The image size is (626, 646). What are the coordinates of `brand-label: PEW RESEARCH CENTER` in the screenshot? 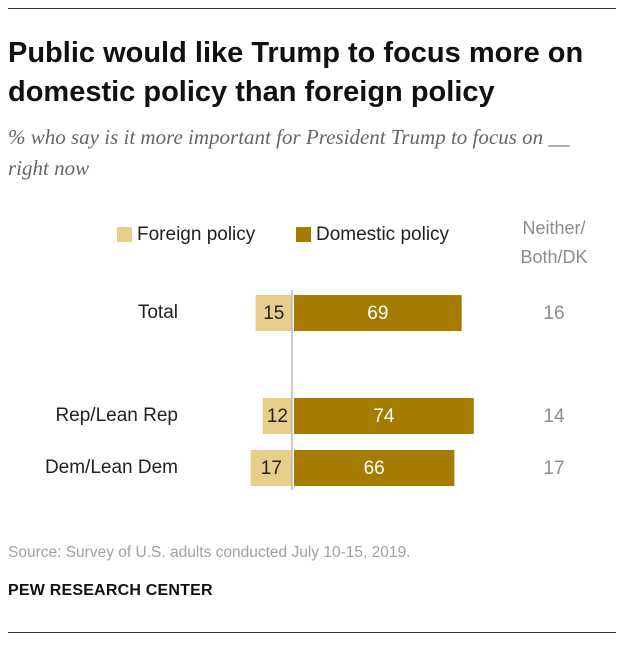 It's located at (110, 590).